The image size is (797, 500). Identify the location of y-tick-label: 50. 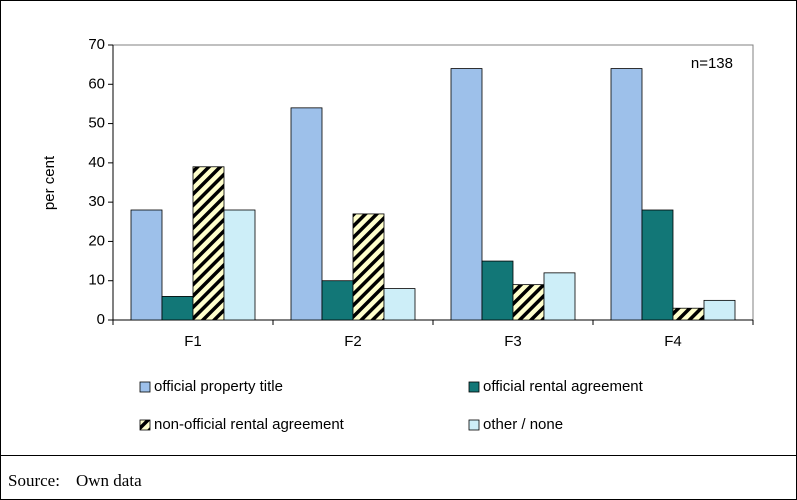
(96, 123).